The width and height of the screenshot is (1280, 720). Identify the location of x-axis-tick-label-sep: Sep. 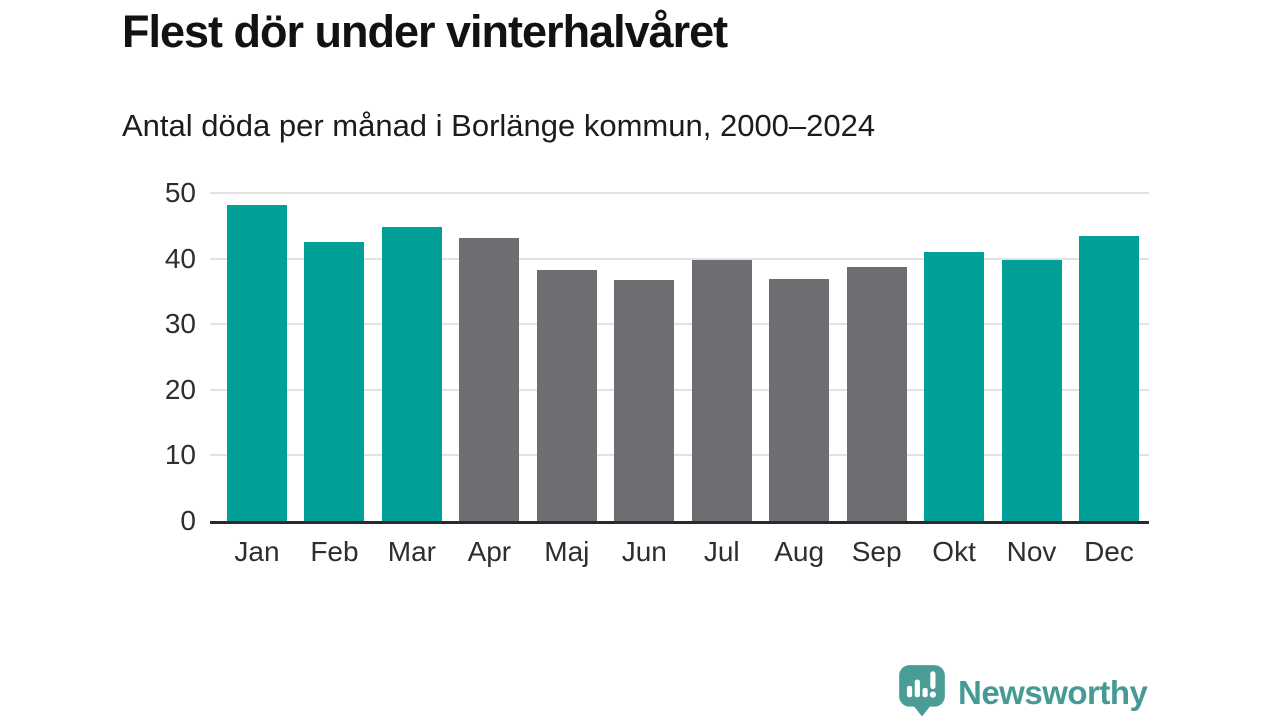
(876, 551).